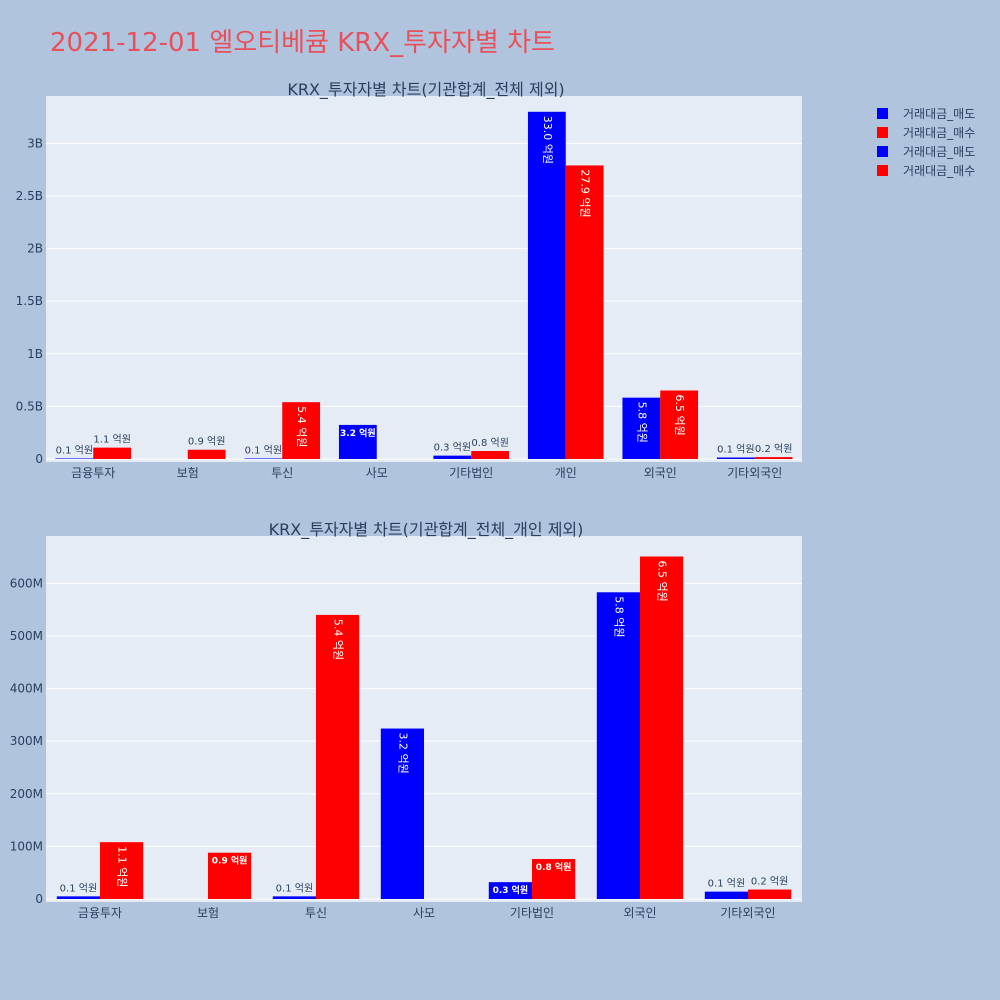 The image size is (1000, 1000). I want to click on y-tick-label: 2.5B, so click(29, 196).